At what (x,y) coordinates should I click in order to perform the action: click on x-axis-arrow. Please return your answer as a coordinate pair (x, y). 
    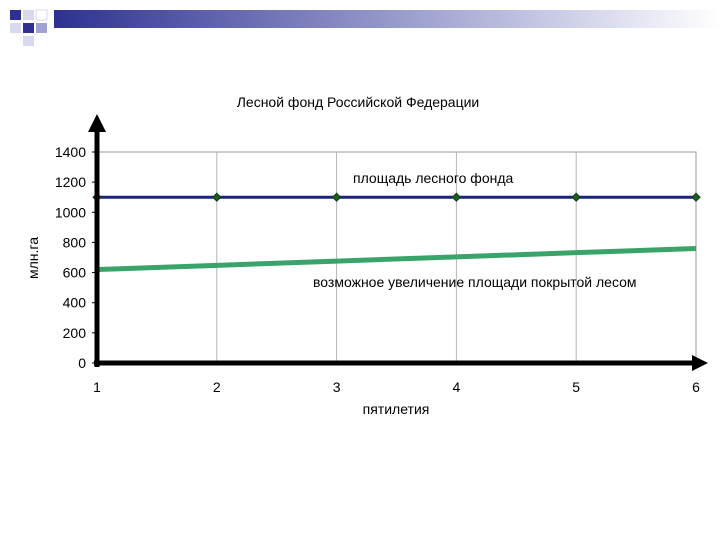
    Looking at the image, I should click on (700, 363).